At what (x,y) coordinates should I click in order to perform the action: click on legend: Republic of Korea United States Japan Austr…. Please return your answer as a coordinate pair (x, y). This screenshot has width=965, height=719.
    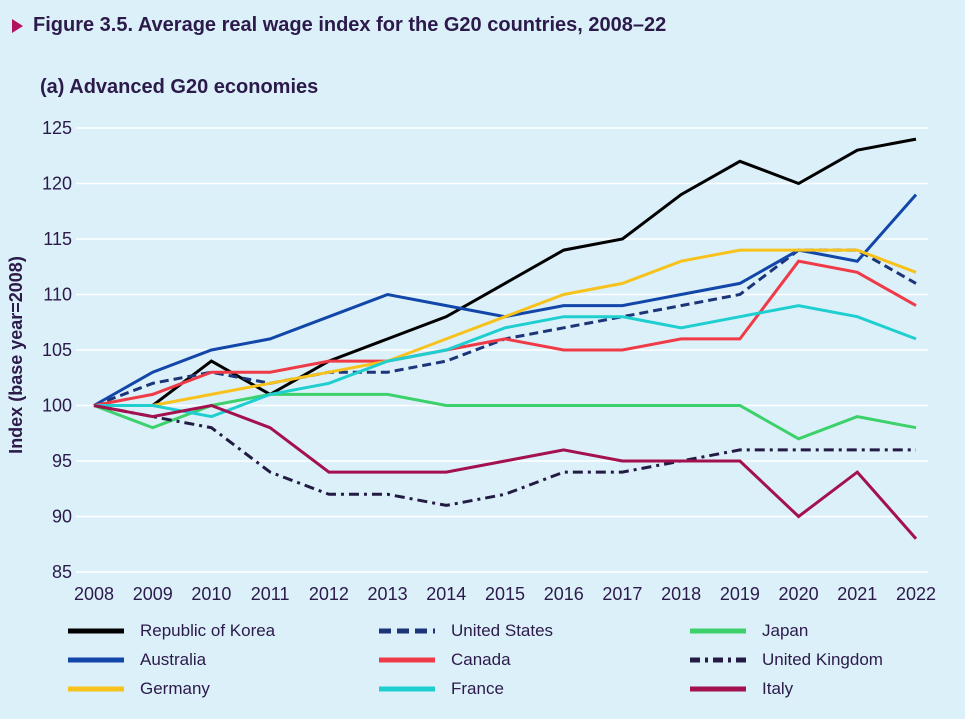
    Looking at the image, I should click on (506, 659).